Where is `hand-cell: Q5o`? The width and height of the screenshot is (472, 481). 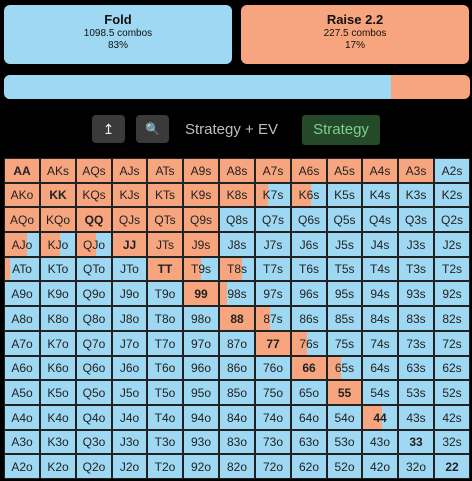 hand-cell: Q5o is located at coordinates (94, 392).